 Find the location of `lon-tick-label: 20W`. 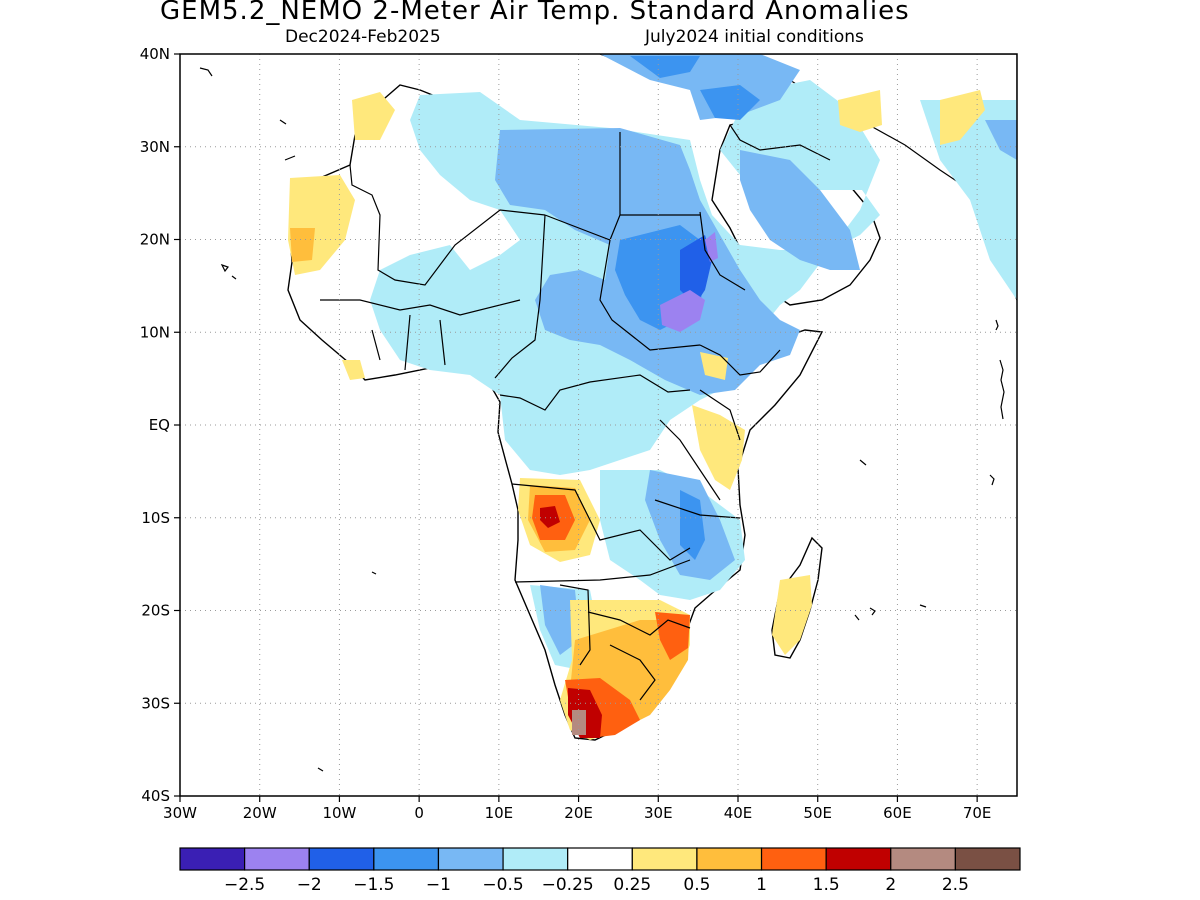

lon-tick-label: 20W is located at coordinates (260, 813).